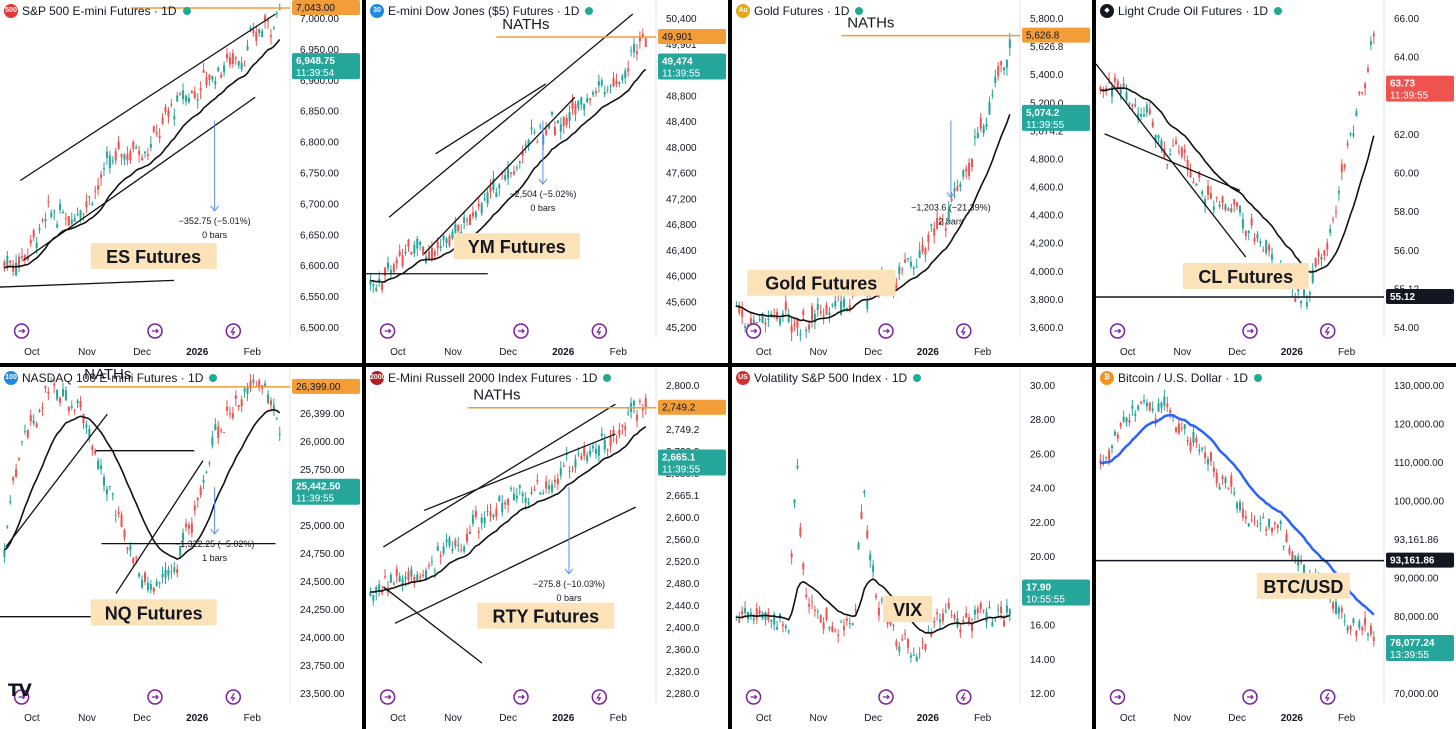  Describe the element at coordinates (821, 284) in the screenshot. I see `asset-label-text: Gold Futures` at that location.